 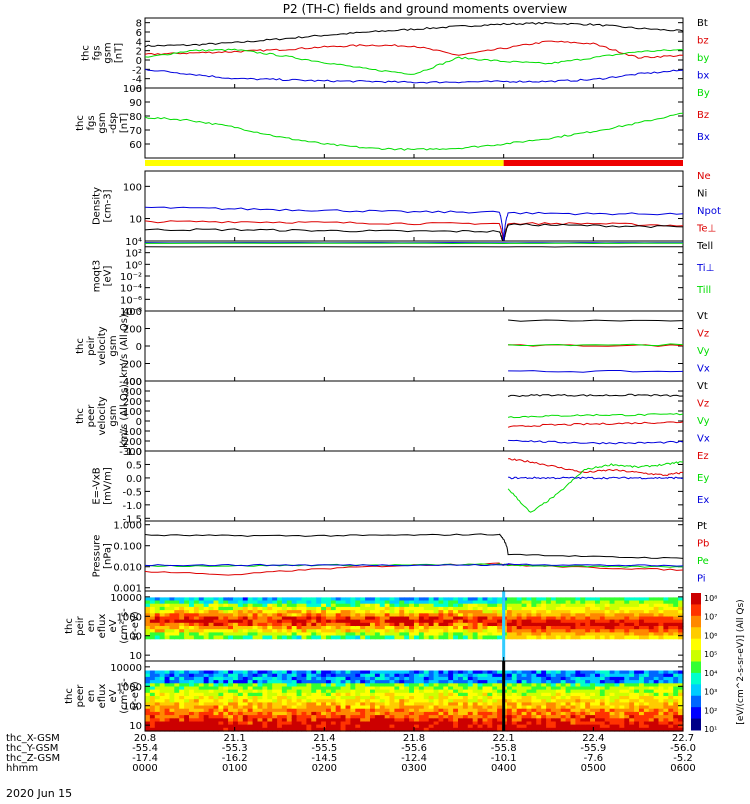 What do you see at coordinates (710, 710) in the screenshot?
I see `colorbar-tick-label: 10²` at bounding box center [710, 710].